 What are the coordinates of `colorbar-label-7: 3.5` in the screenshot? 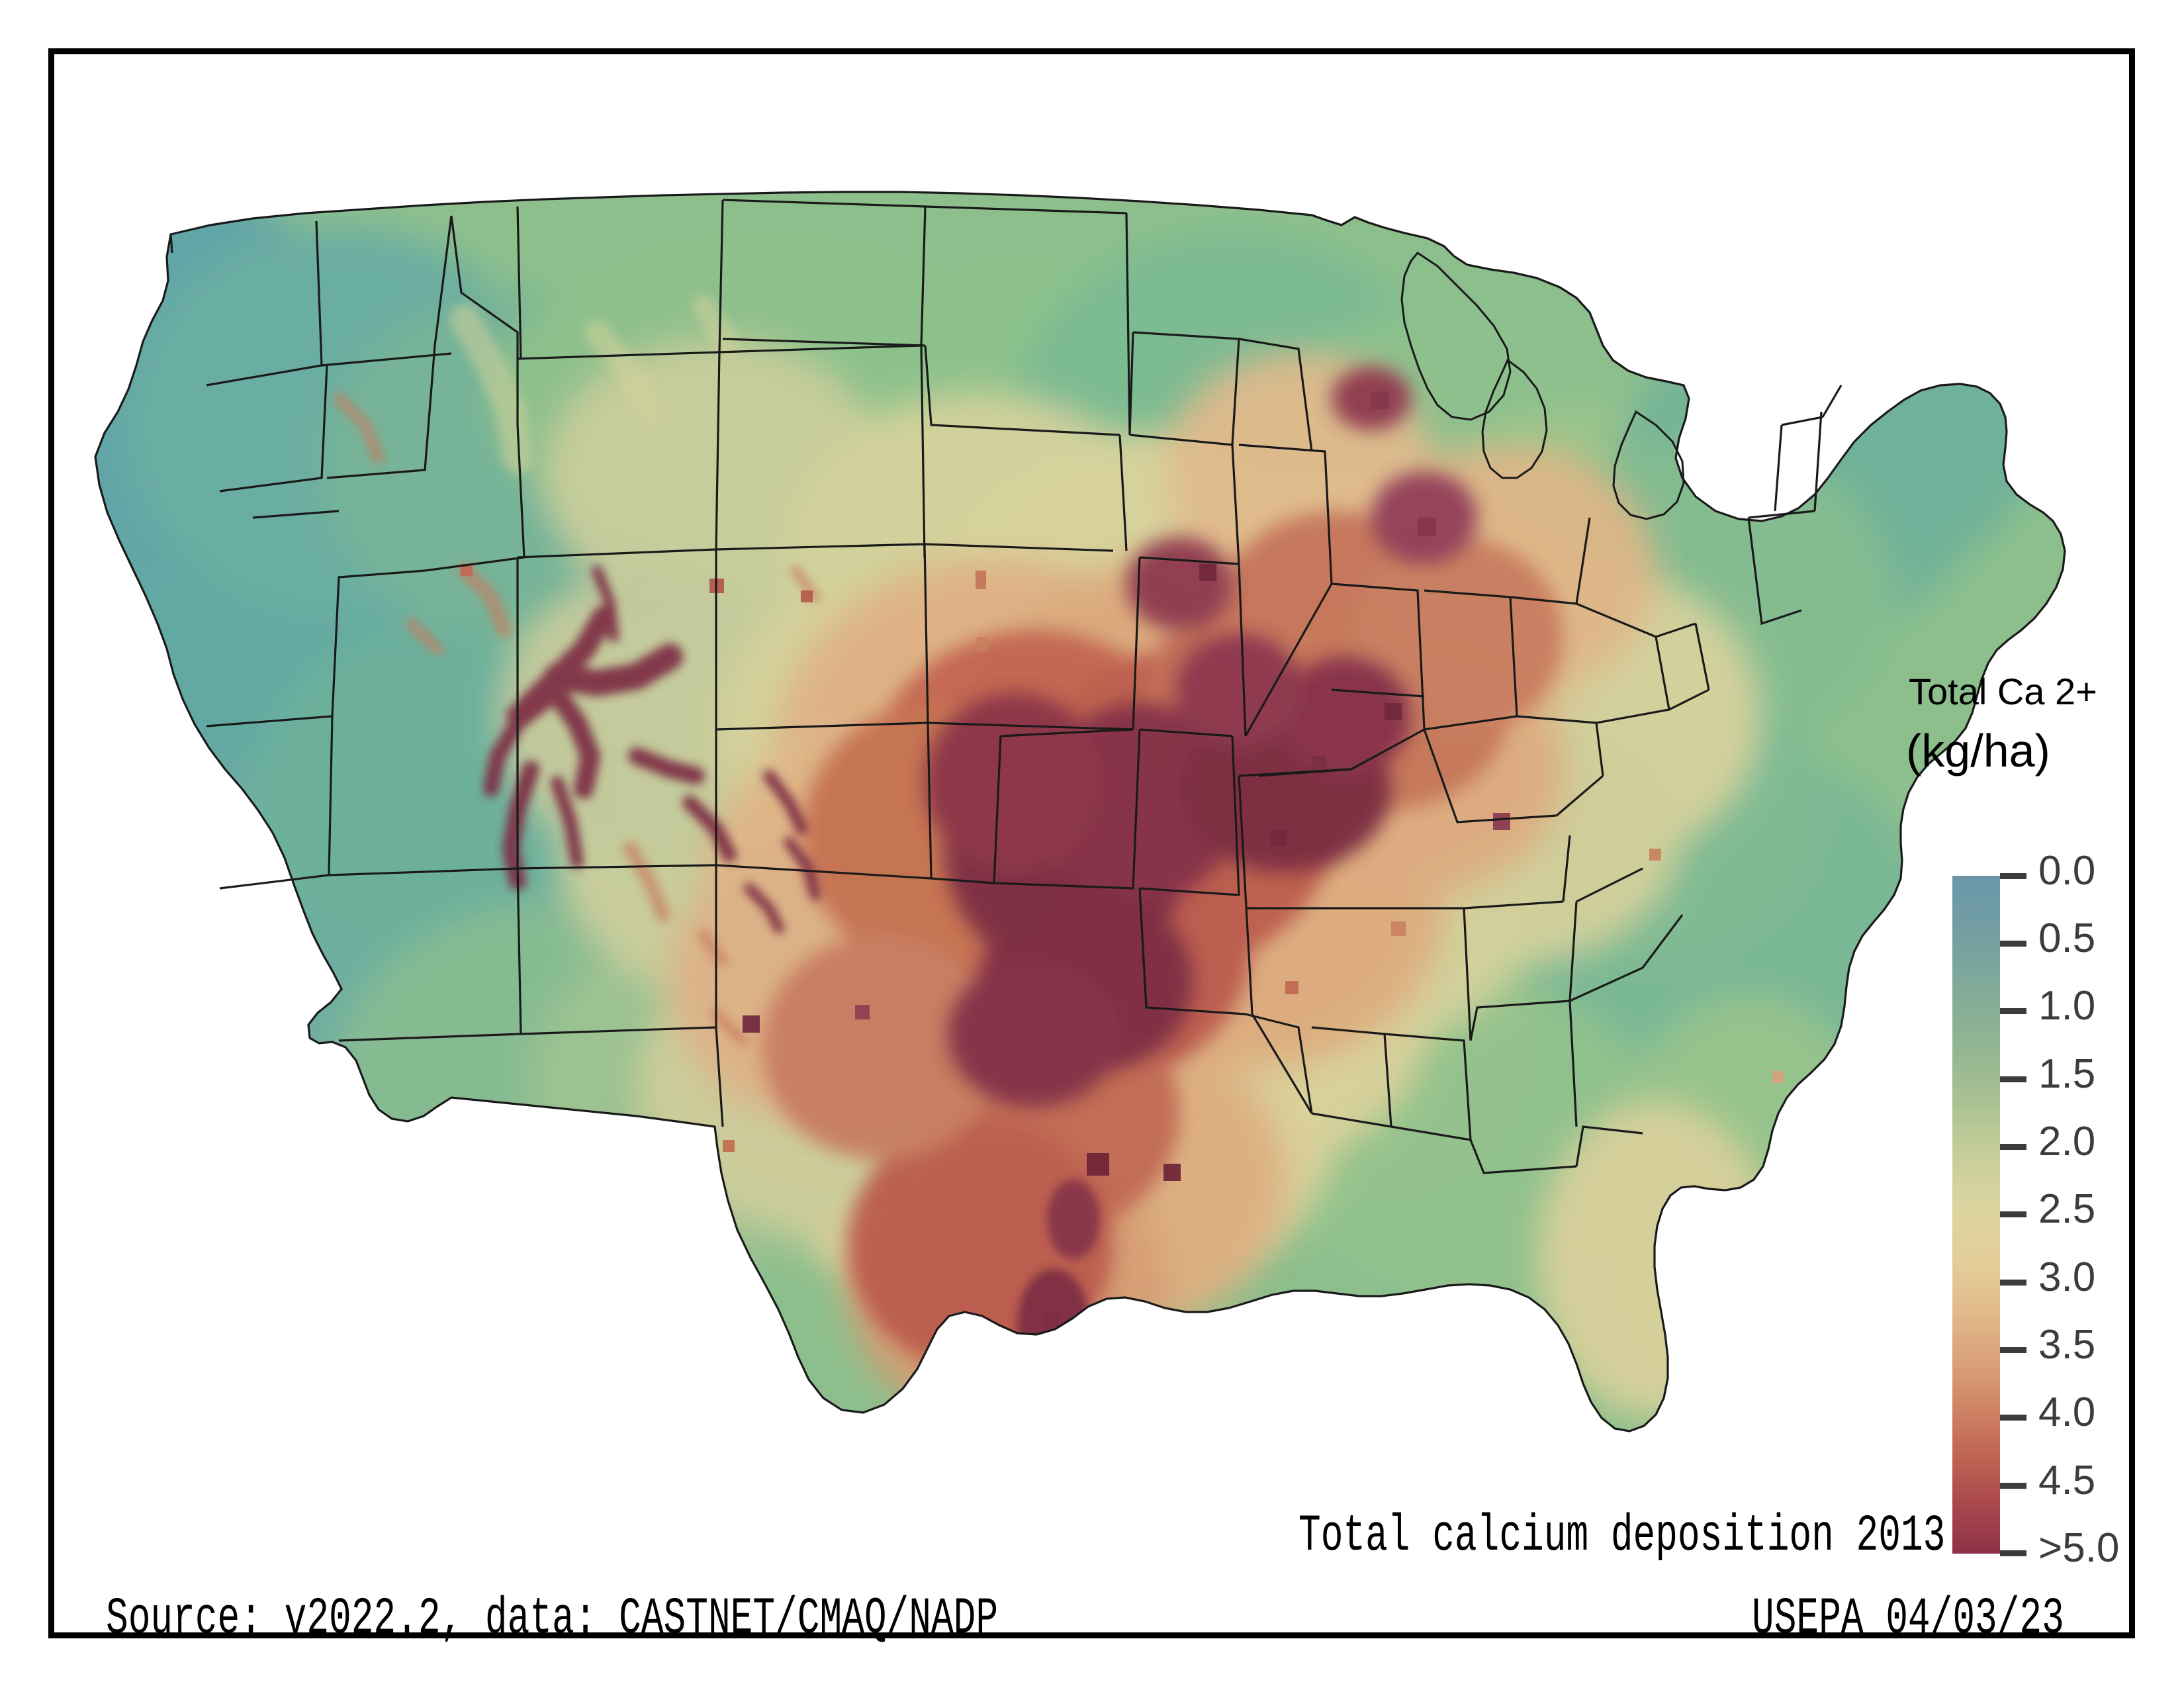 It's located at (2067, 1345).